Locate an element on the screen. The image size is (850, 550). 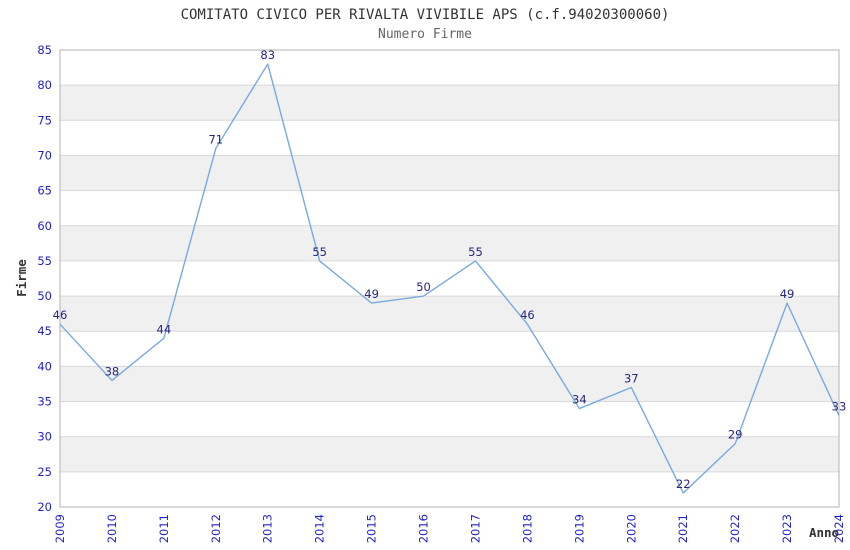
x-tick-label: 2024 is located at coordinates (839, 528).